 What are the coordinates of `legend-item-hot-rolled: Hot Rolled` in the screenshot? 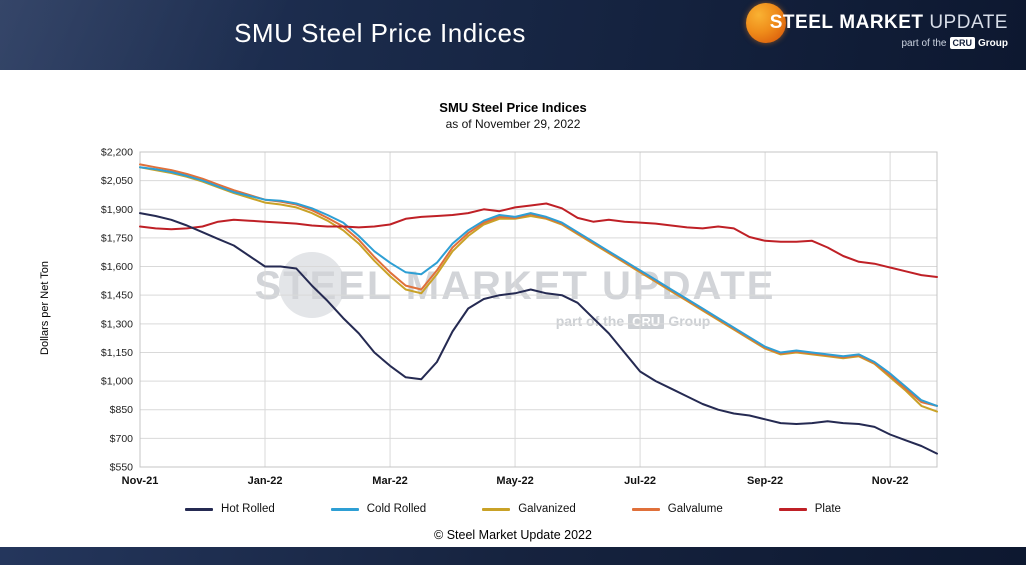 It's located at (230, 509).